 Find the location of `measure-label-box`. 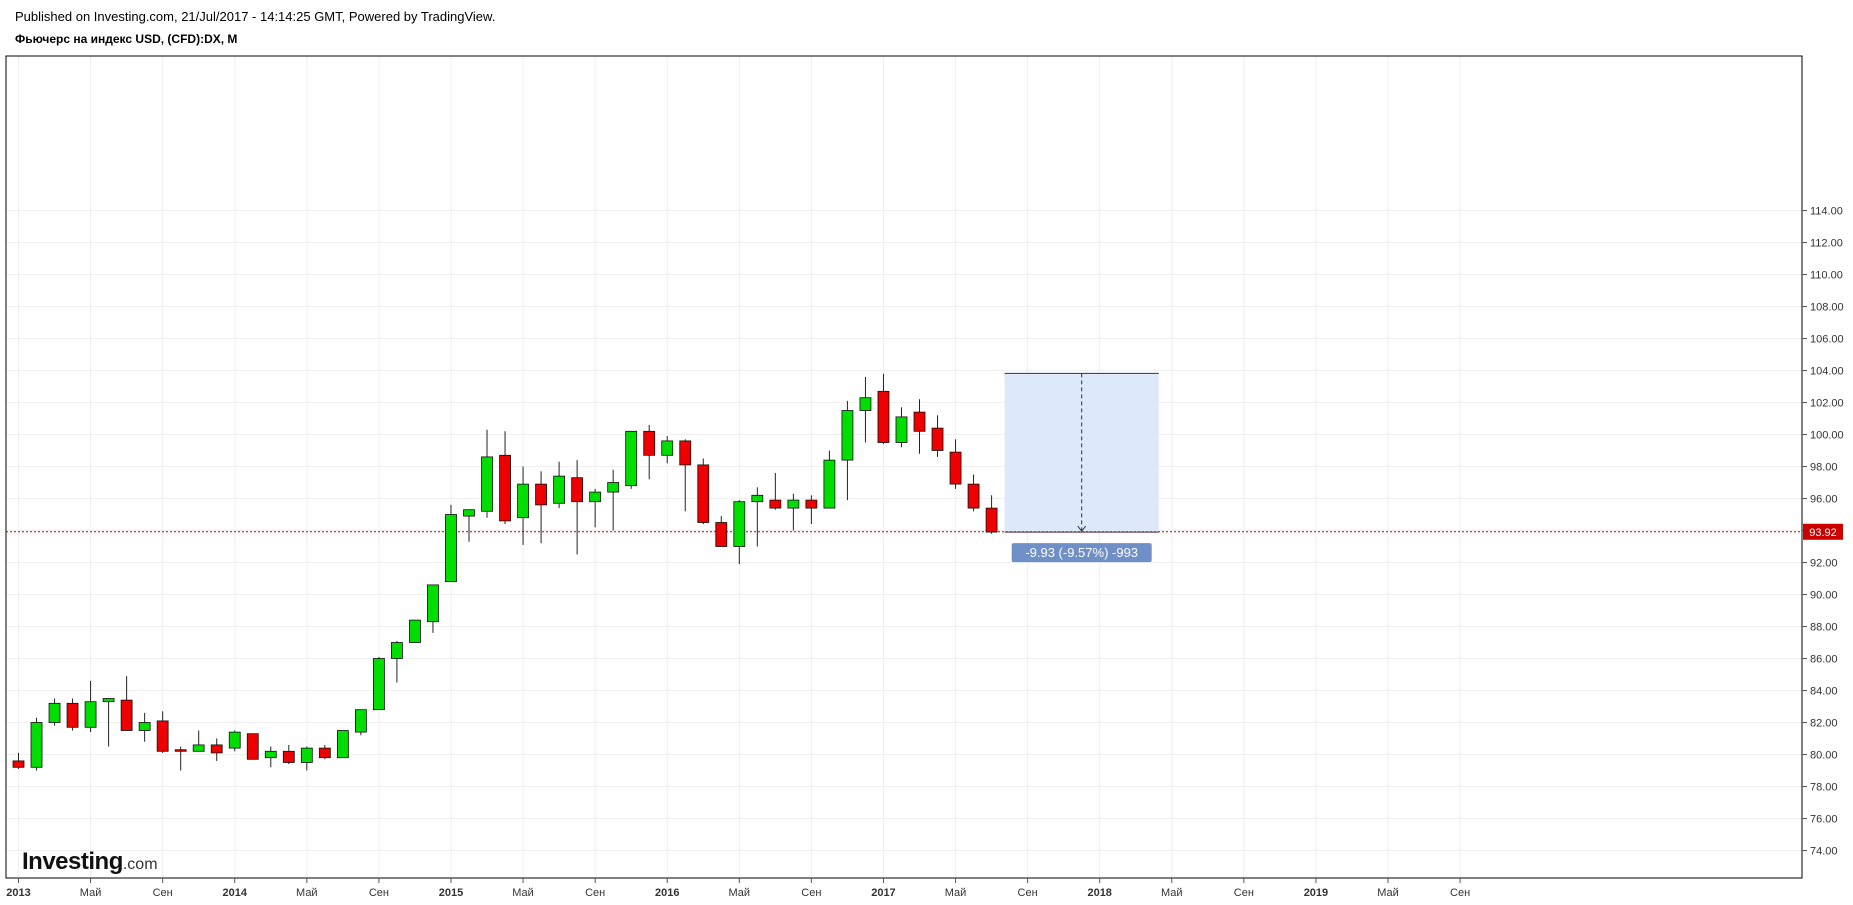

measure-label-box is located at coordinates (1081, 553).